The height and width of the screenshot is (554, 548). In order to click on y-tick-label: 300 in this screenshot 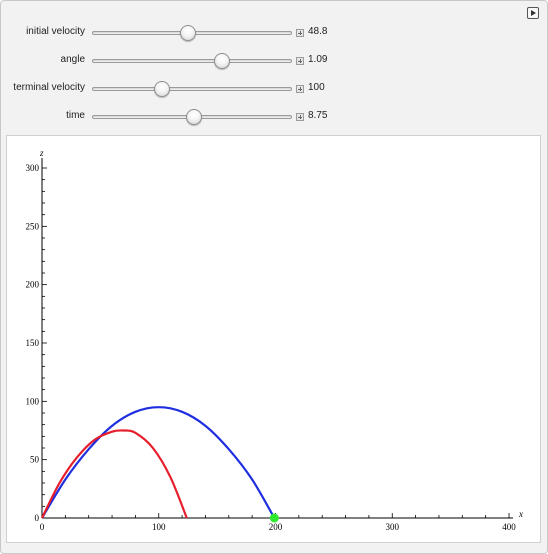, I will do `click(33, 168)`.